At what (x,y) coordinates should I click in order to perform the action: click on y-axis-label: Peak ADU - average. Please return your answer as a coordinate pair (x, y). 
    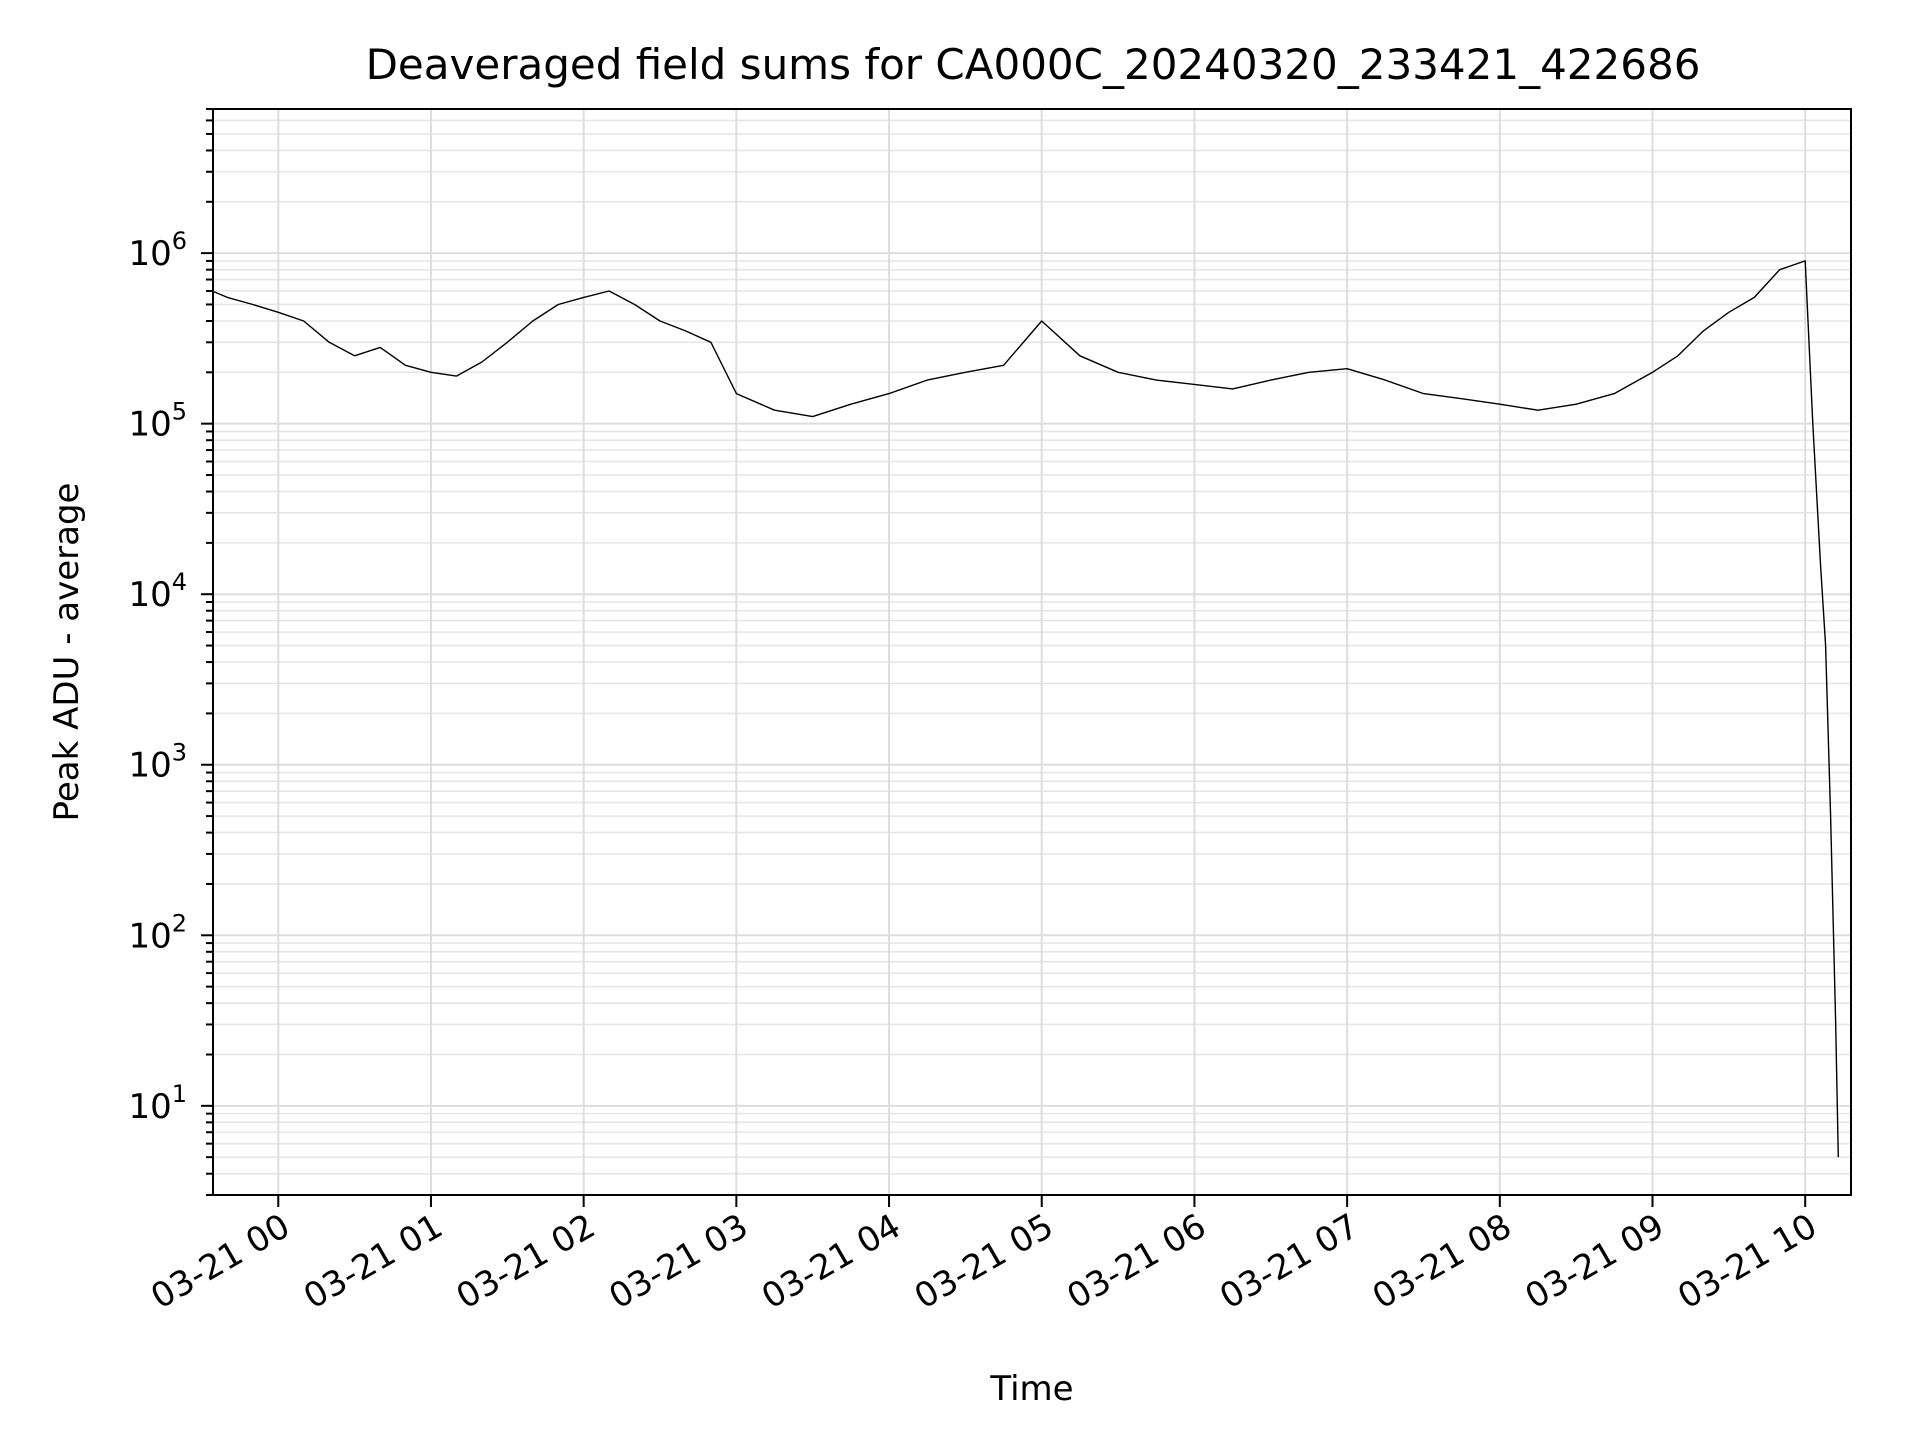
    Looking at the image, I should click on (67, 652).